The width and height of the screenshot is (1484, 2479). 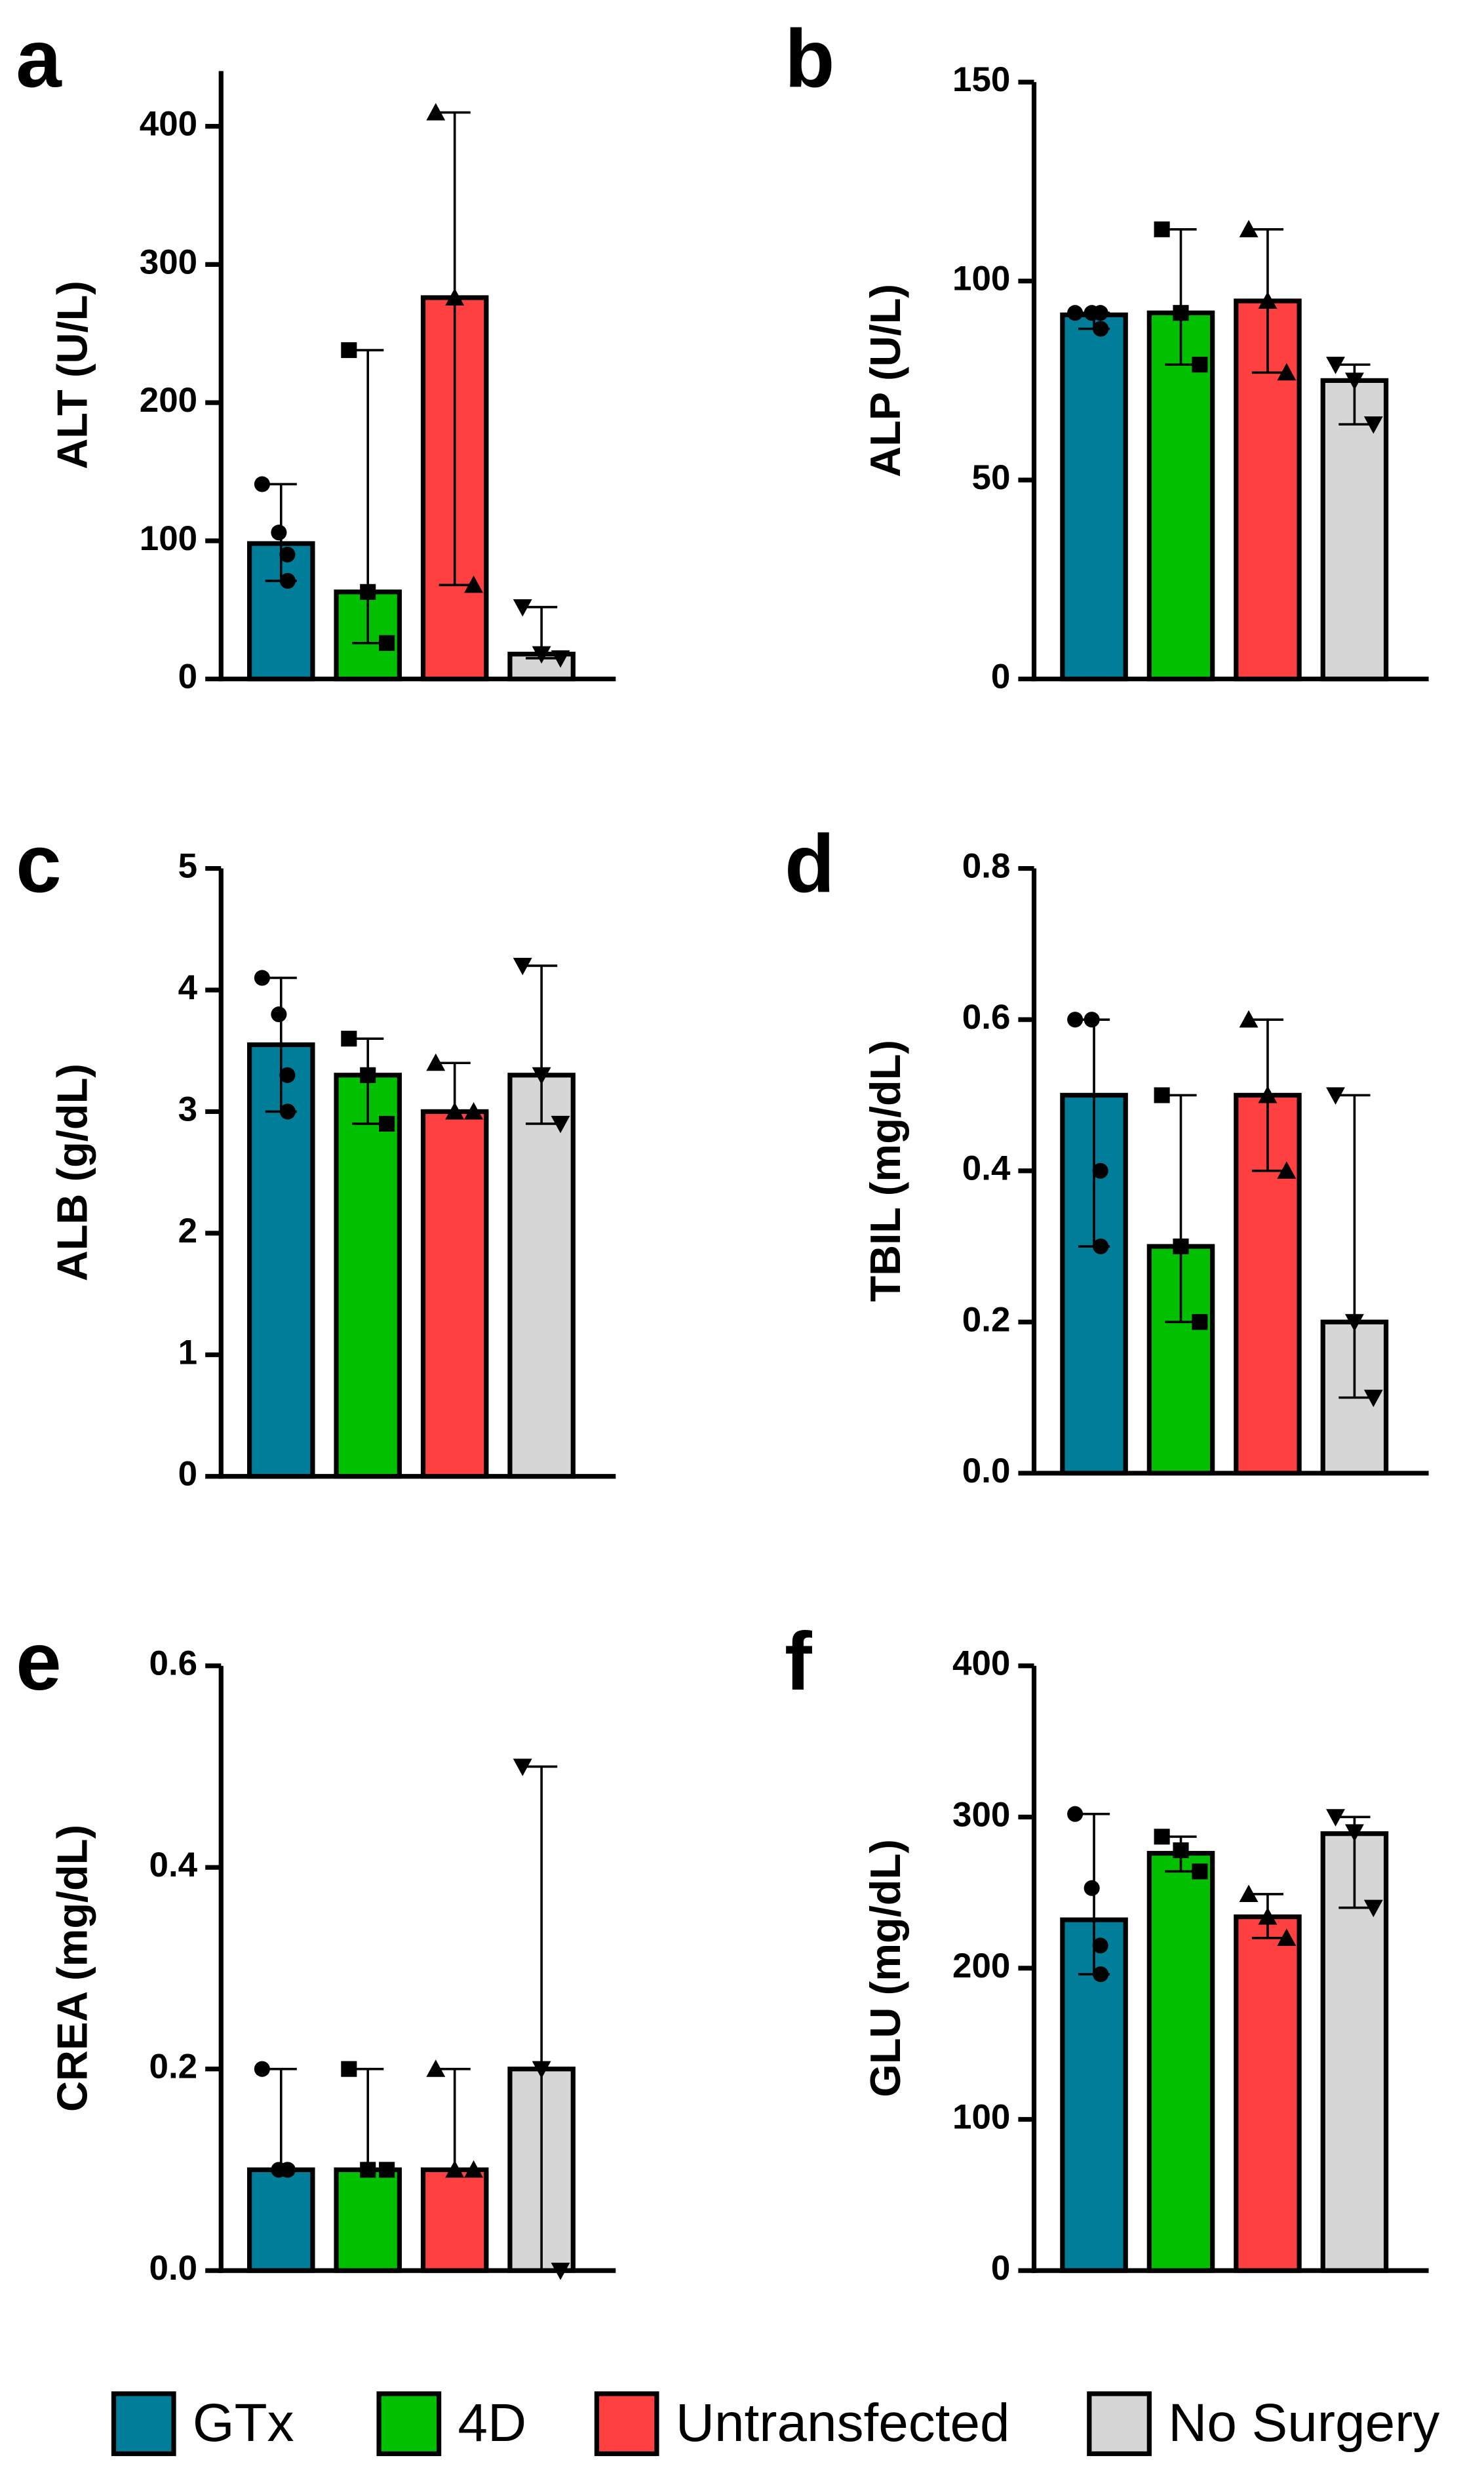 What do you see at coordinates (986, 867) in the screenshot?
I see `y-tick-label: 0.8` at bounding box center [986, 867].